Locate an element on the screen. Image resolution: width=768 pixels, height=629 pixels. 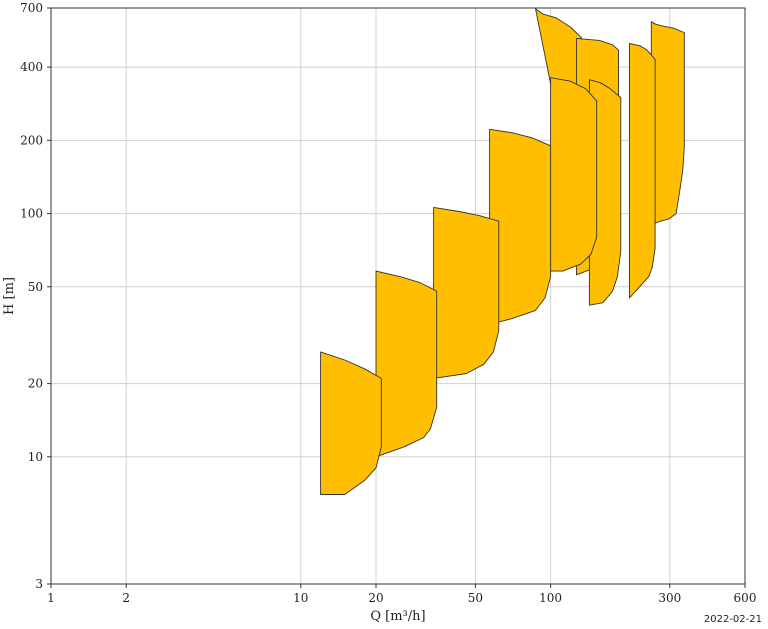
y-axis-ticks: 3 10 20 50 100 200 400 700 is located at coordinates (35, 296).